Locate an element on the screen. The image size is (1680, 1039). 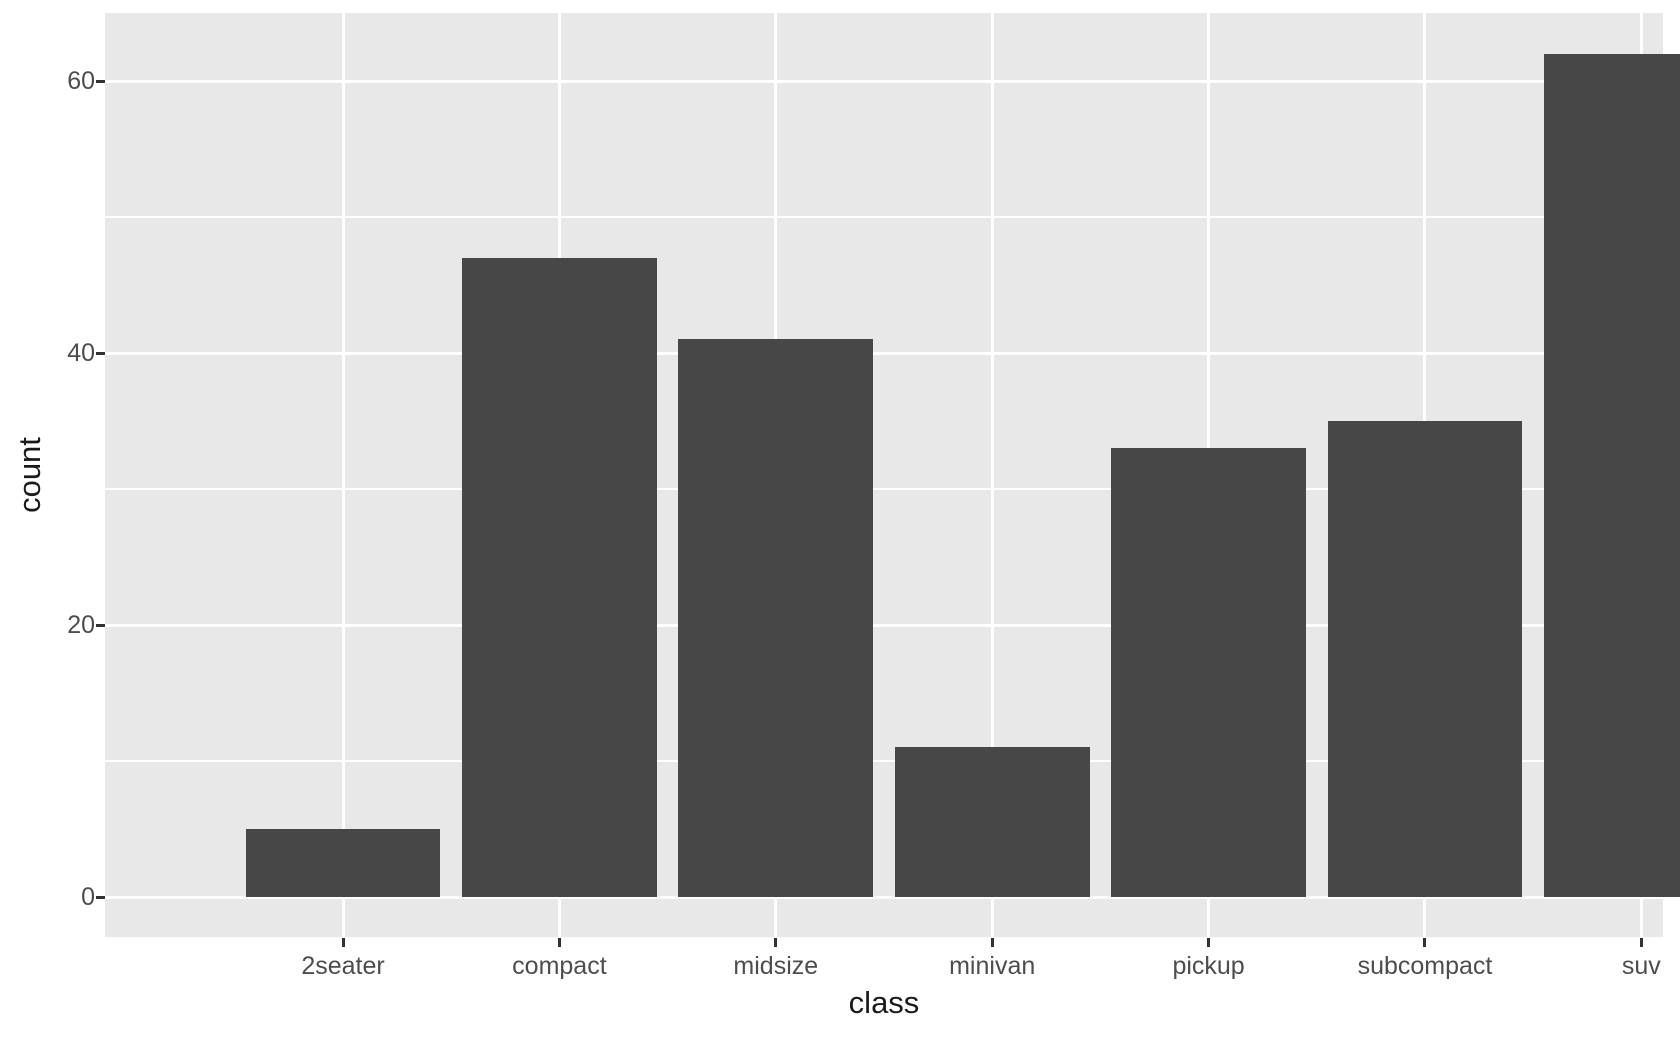
x-tick-label: 2seater is located at coordinates (343, 966).